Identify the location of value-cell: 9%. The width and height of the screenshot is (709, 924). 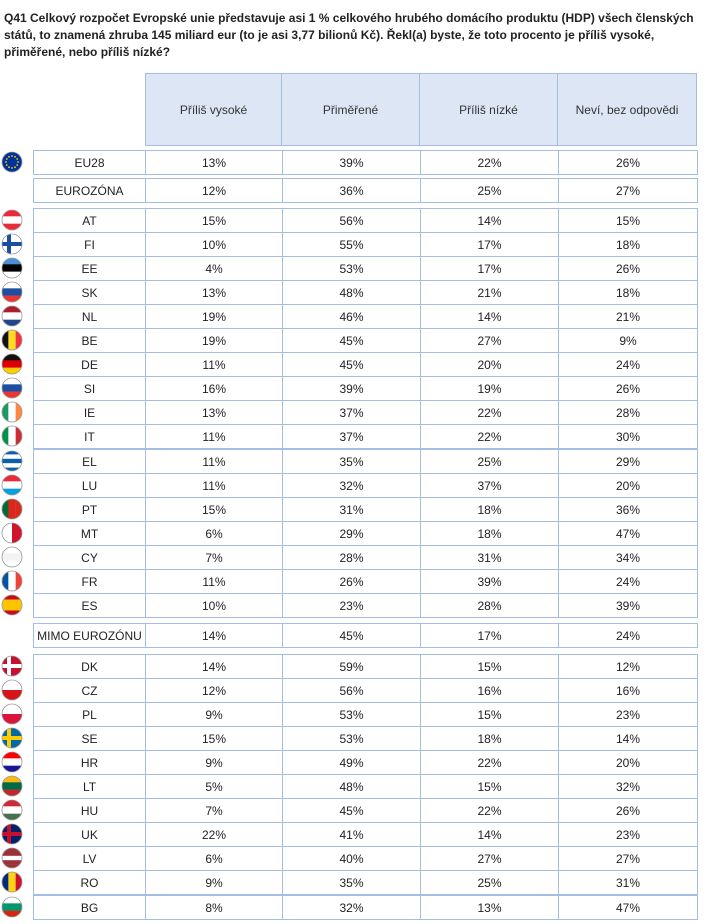
(214, 762).